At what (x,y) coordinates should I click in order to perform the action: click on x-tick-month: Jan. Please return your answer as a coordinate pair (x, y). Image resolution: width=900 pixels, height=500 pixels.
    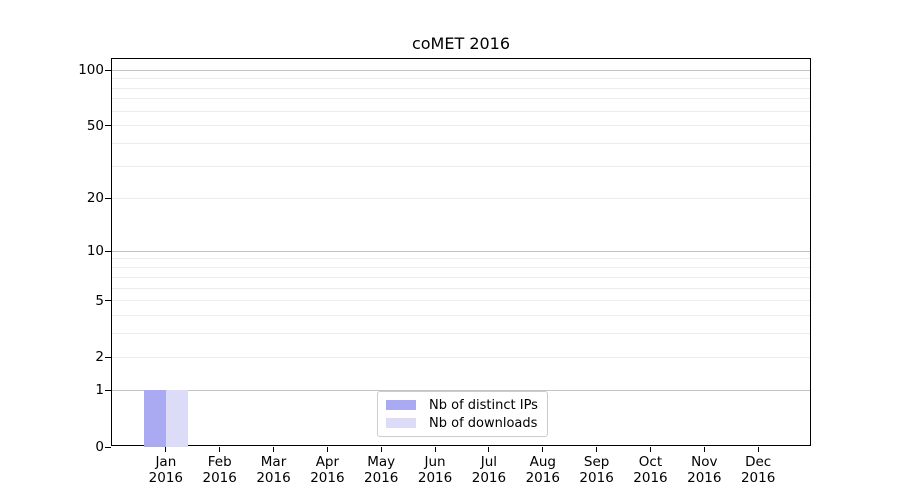
    Looking at the image, I should click on (166, 462).